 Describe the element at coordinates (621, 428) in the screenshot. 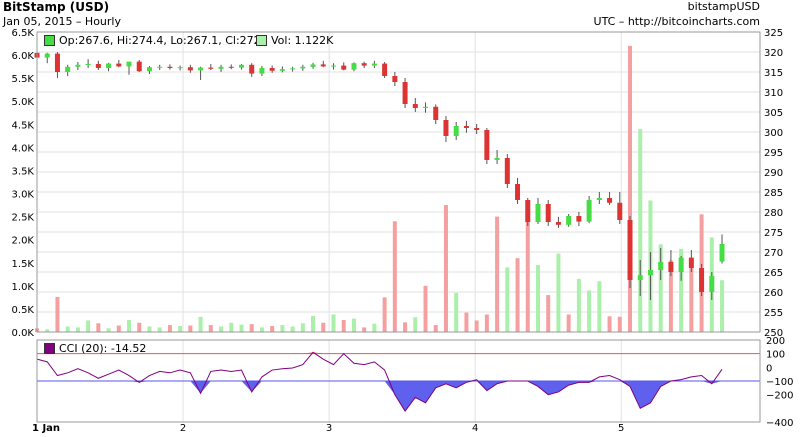

I see `x-tick-label: 5` at that location.